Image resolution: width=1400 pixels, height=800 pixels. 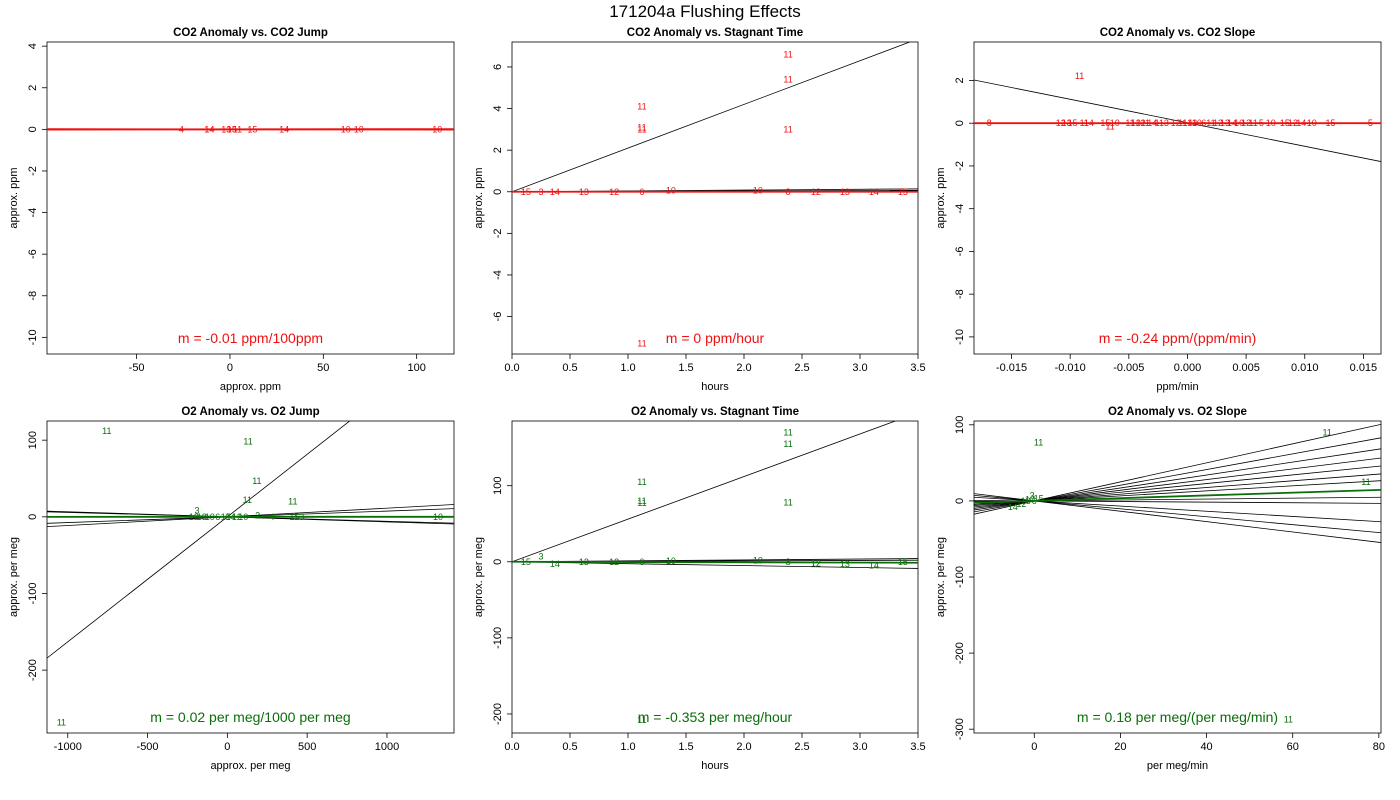 I want to click on x-tick-label: 50, so click(x=323, y=368).